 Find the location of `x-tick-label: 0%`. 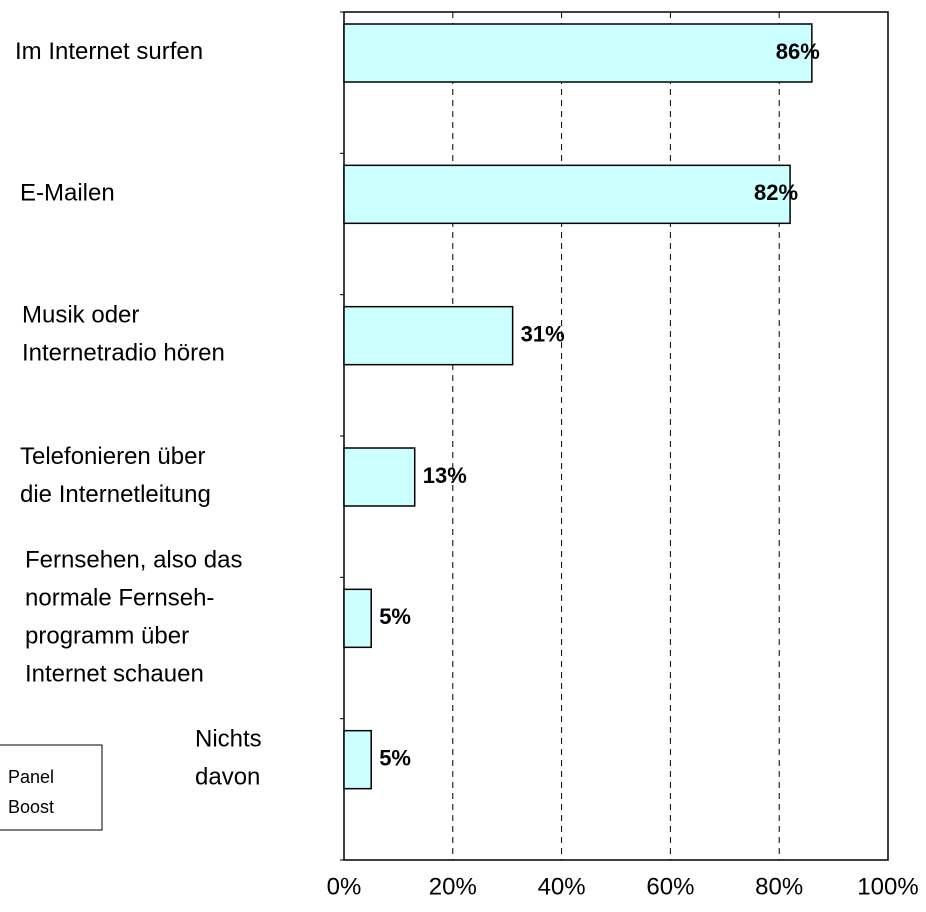

x-tick-label: 0% is located at coordinates (344, 886).